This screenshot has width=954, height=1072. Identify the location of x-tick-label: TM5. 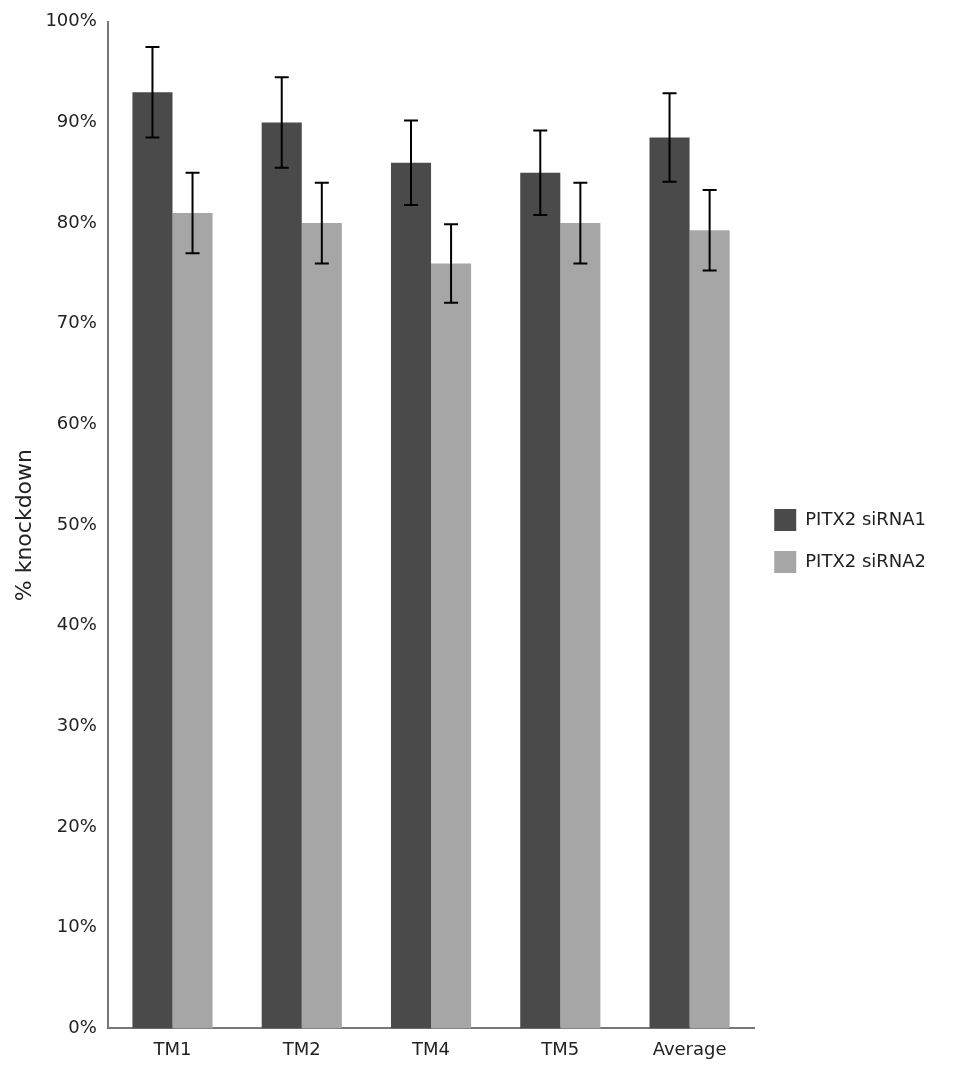
(560, 1048).